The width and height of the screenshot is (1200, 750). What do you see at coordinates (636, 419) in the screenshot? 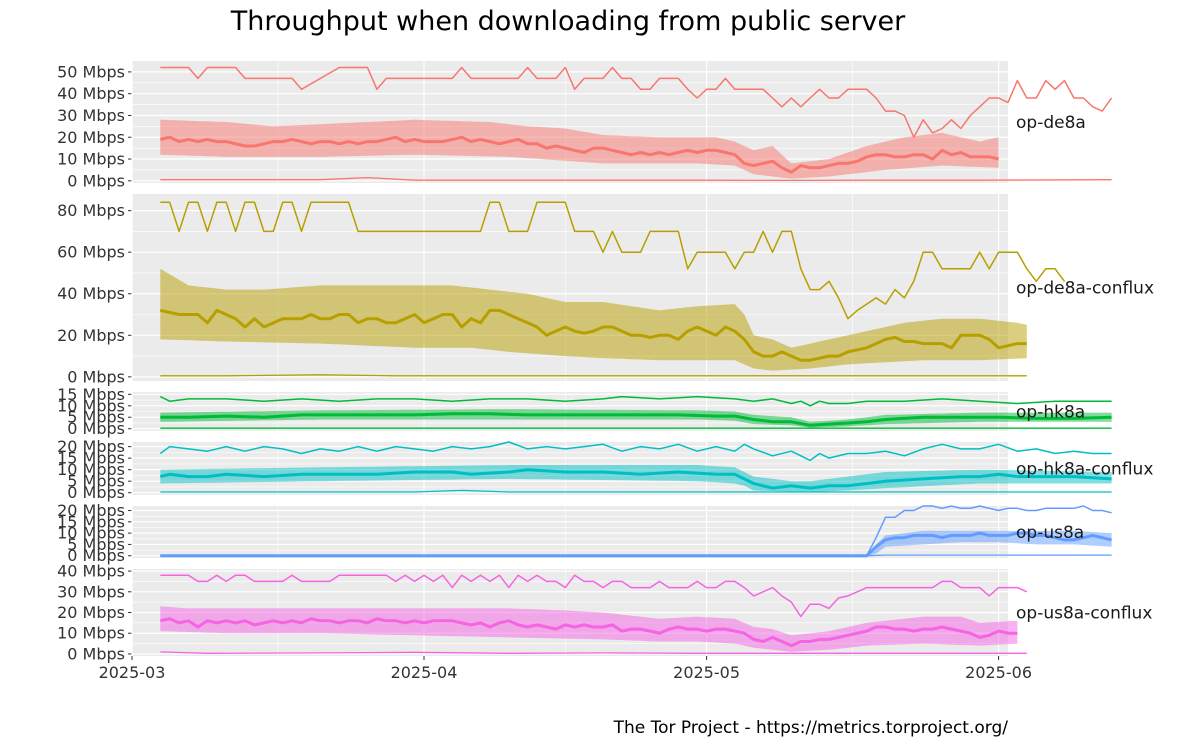
I see `median-line-op-hk8a` at bounding box center [636, 419].